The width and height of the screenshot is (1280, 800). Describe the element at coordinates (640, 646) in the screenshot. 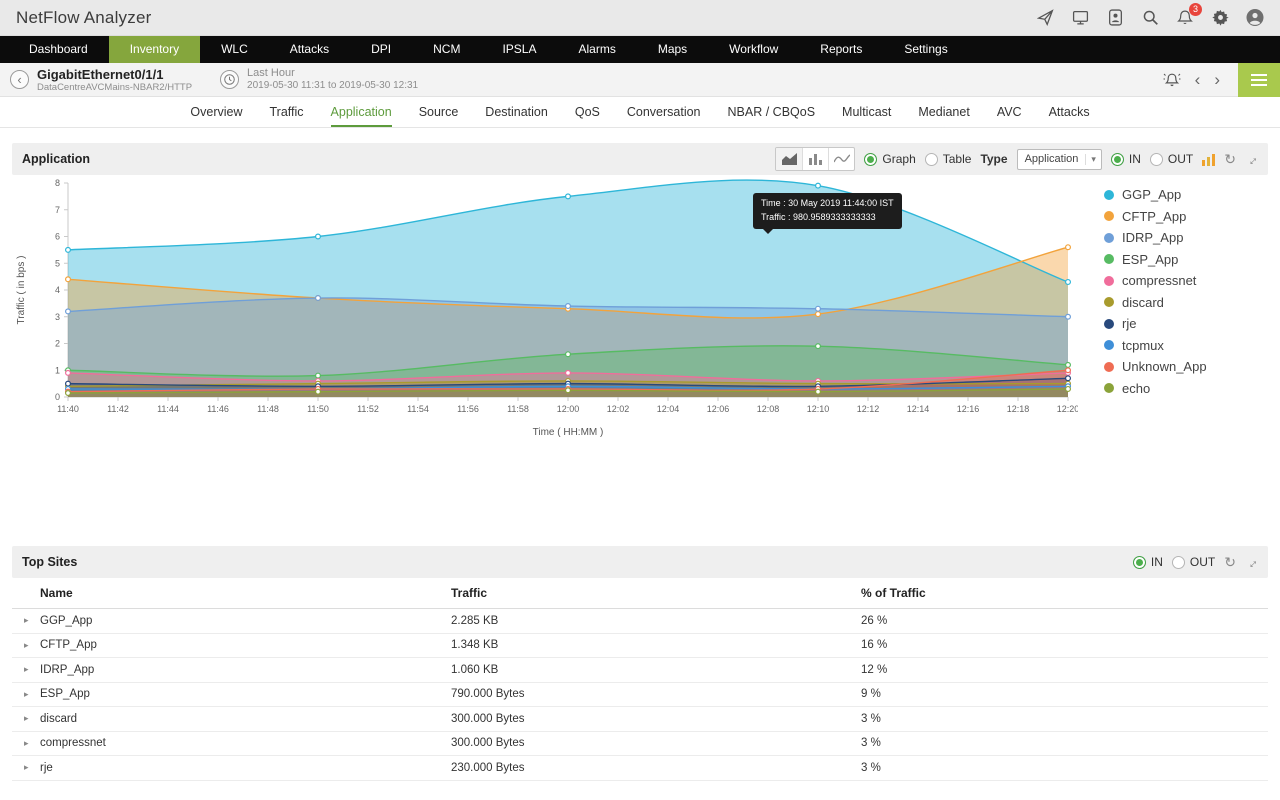

I see `table-row-cftp-app: ▸ CFTP_App 1.348 KB 16 %` at that location.